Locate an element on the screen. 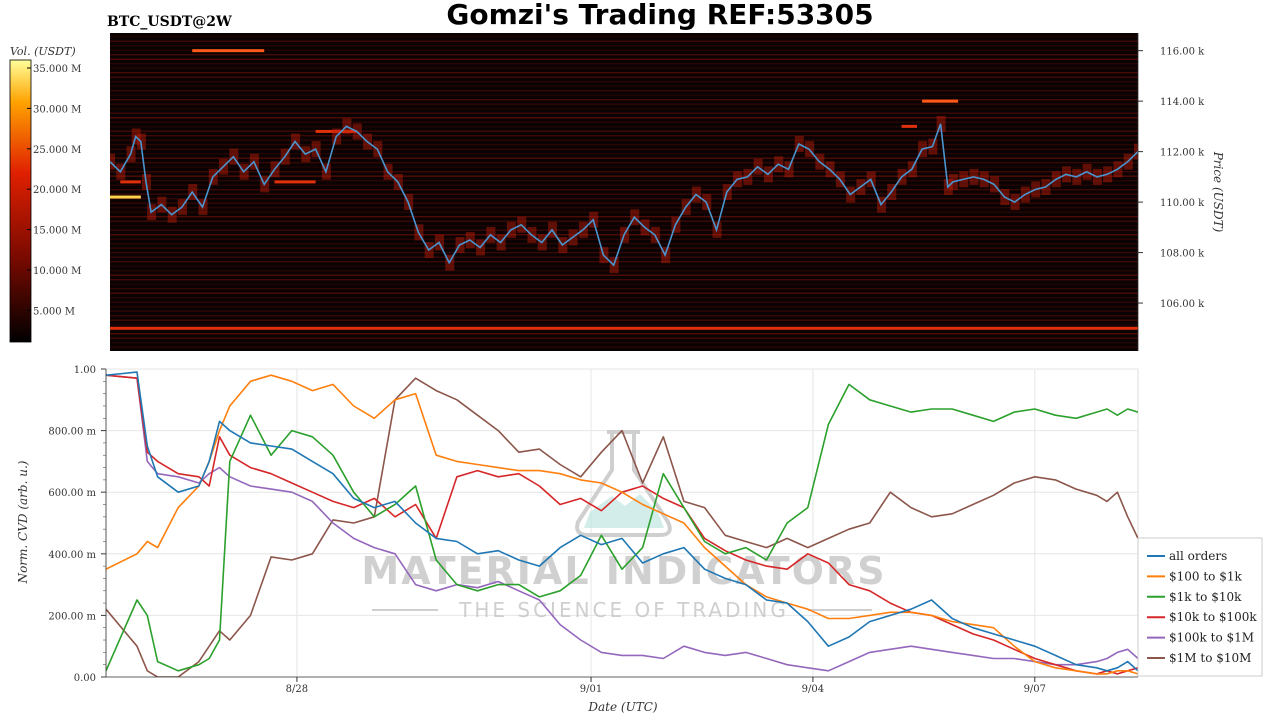  colorbar-label: Vol. (USDT) is located at coordinates (43, 51).